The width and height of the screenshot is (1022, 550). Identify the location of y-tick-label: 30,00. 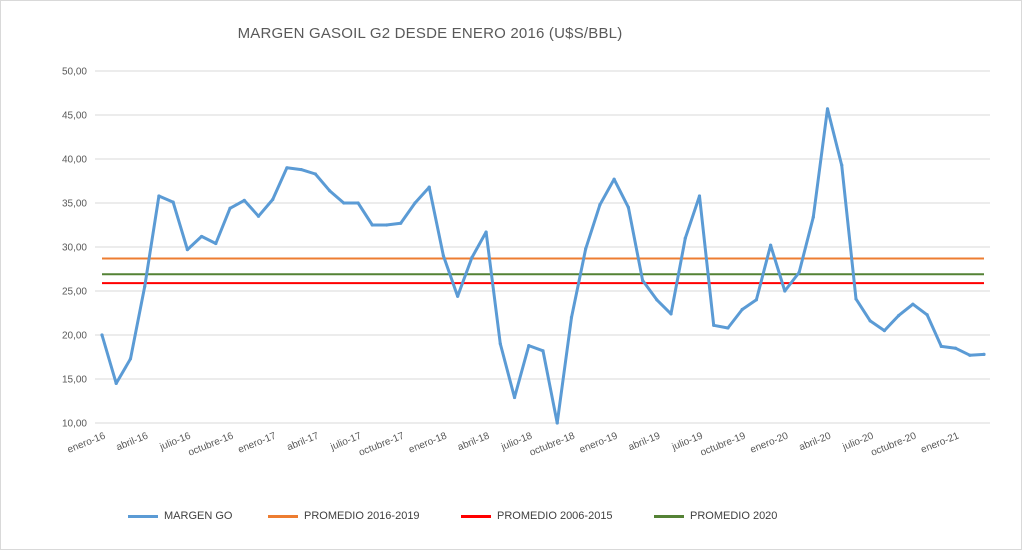
(74, 248).